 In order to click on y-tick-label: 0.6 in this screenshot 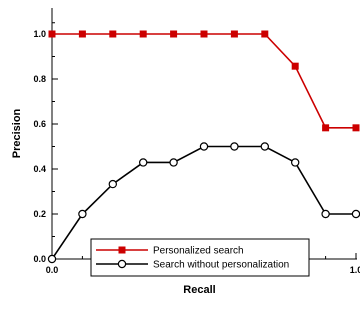, I will do `click(39, 124)`.